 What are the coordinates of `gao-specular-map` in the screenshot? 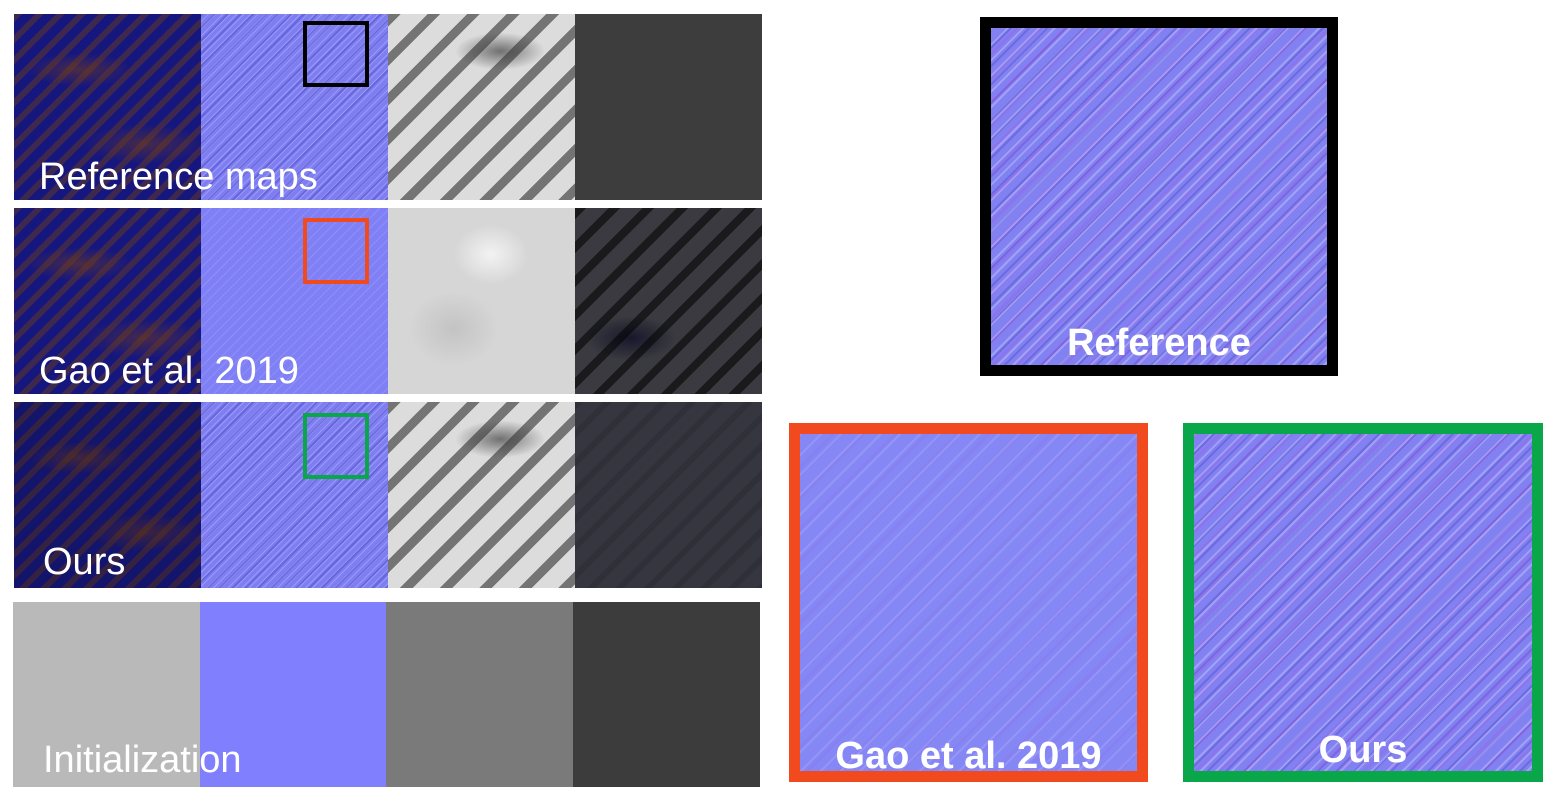 It's located at (668, 301).